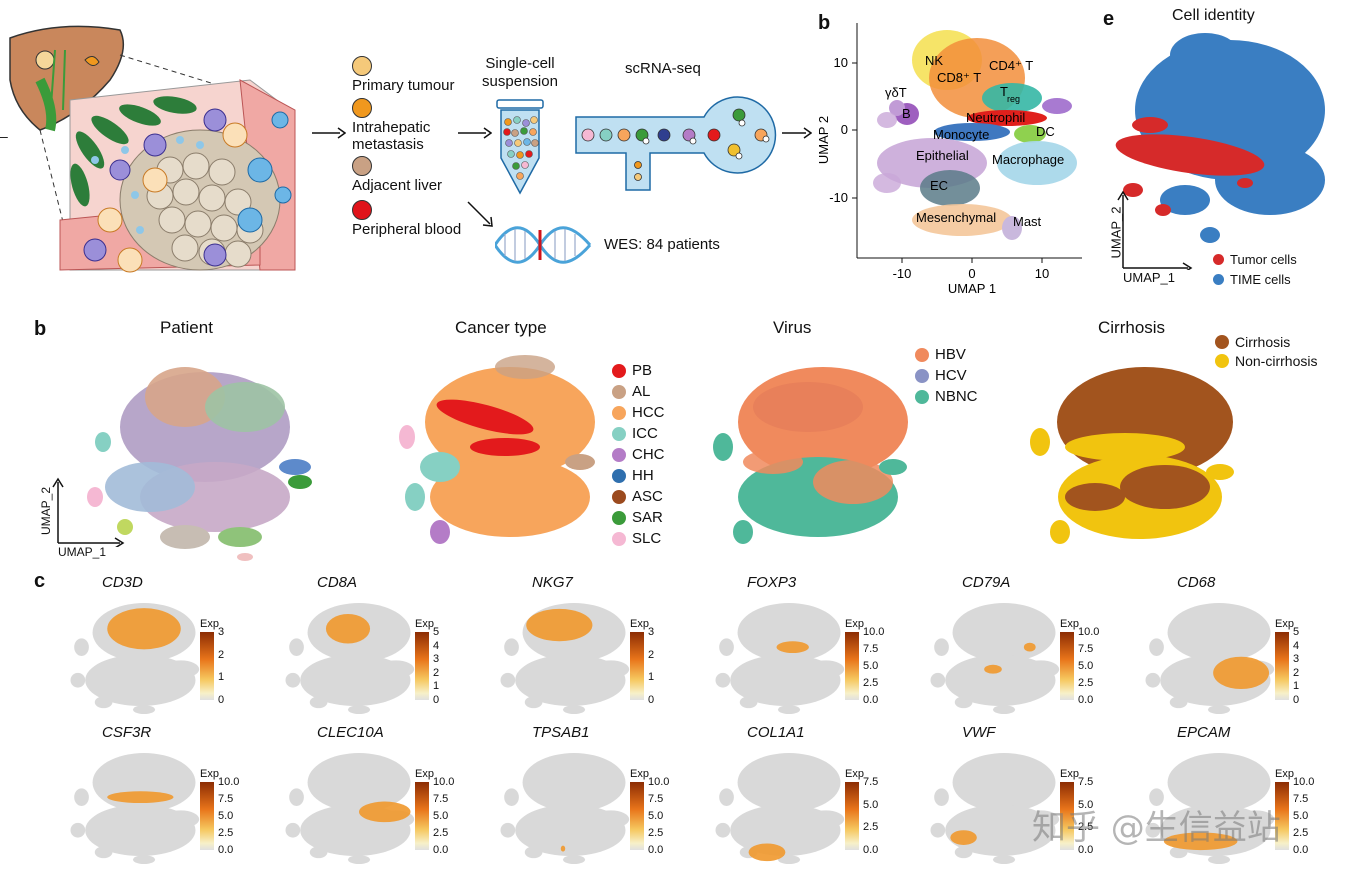 The image size is (1357, 877). I want to click on y-axis-label: UMAP 2, so click(823, 140).